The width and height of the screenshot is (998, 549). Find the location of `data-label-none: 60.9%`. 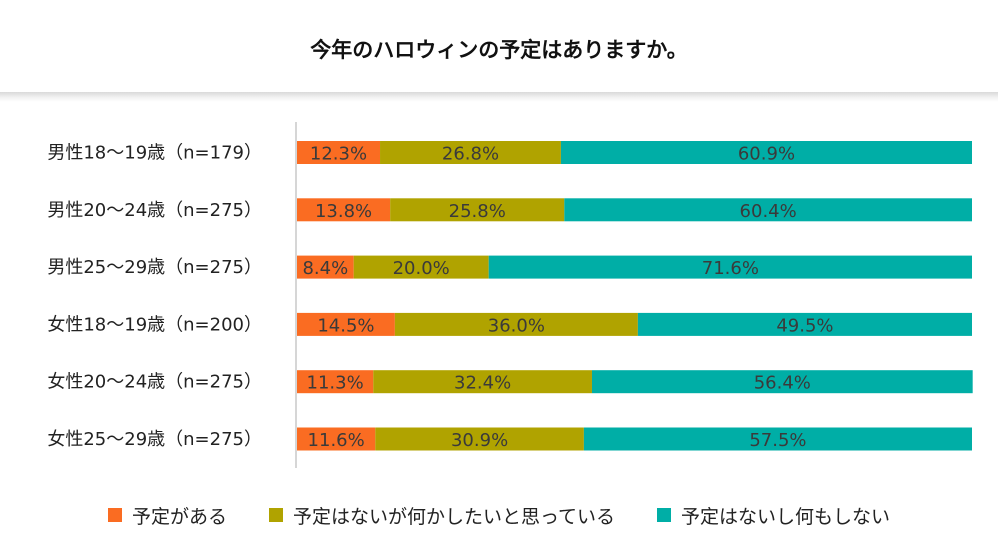

data-label-none: 60.9% is located at coordinates (766, 154).